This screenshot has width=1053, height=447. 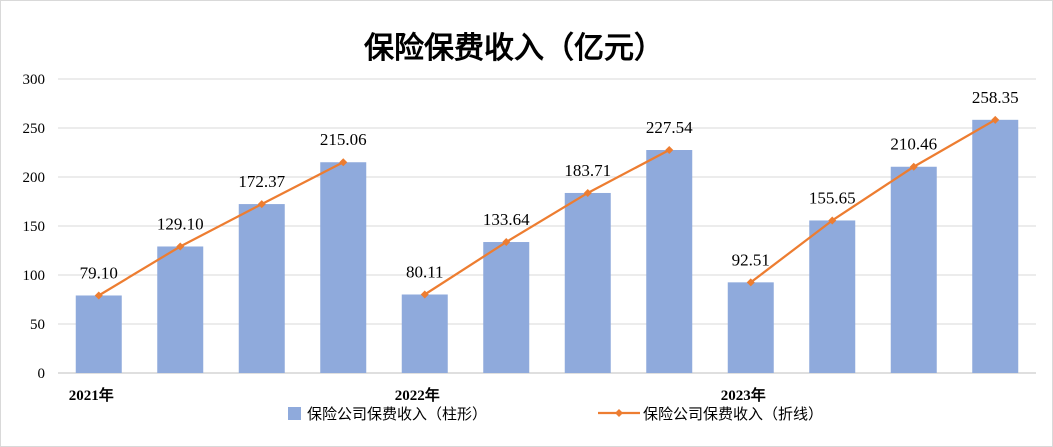 I want to click on y-tick-label: 100, so click(x=34, y=276).